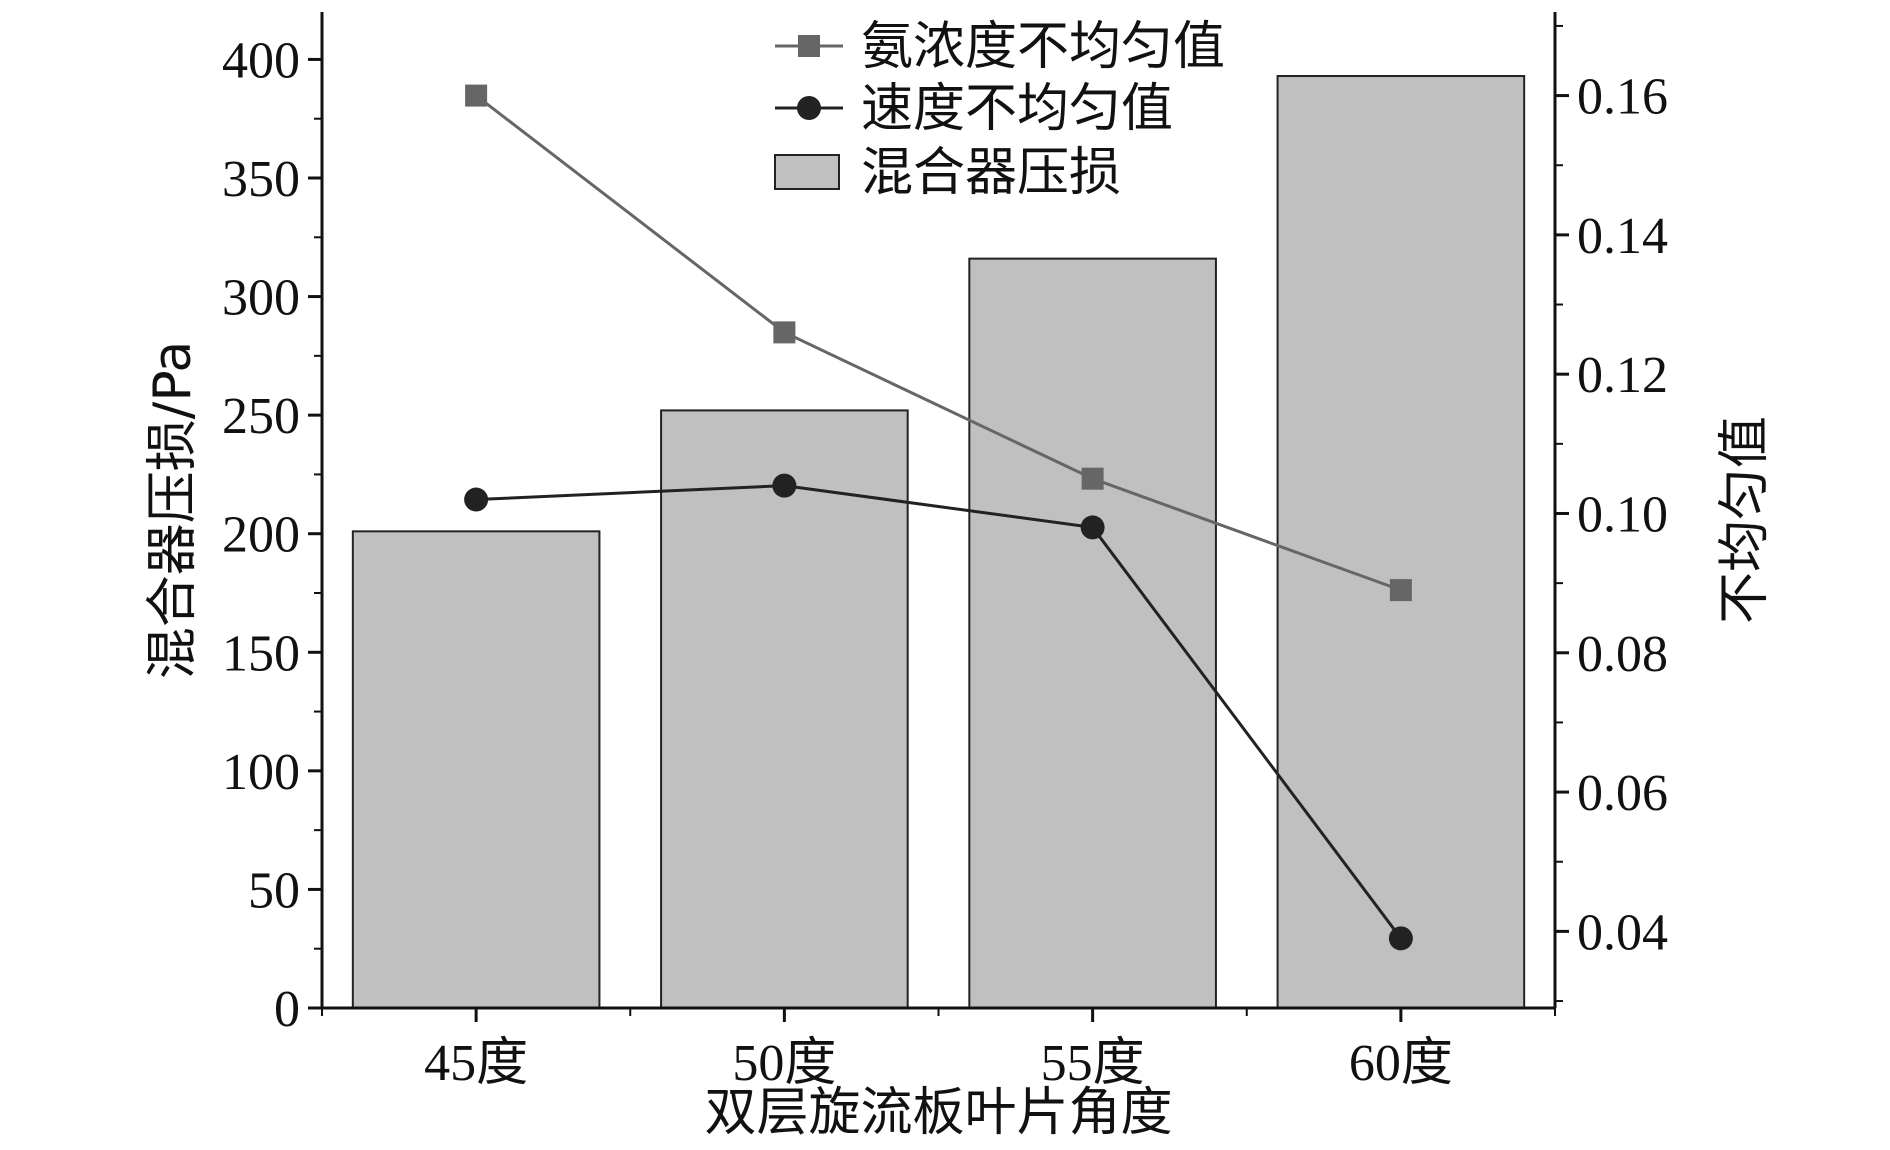  Describe the element at coordinates (809, 46) in the screenshot. I see `legend-marker-square` at that location.